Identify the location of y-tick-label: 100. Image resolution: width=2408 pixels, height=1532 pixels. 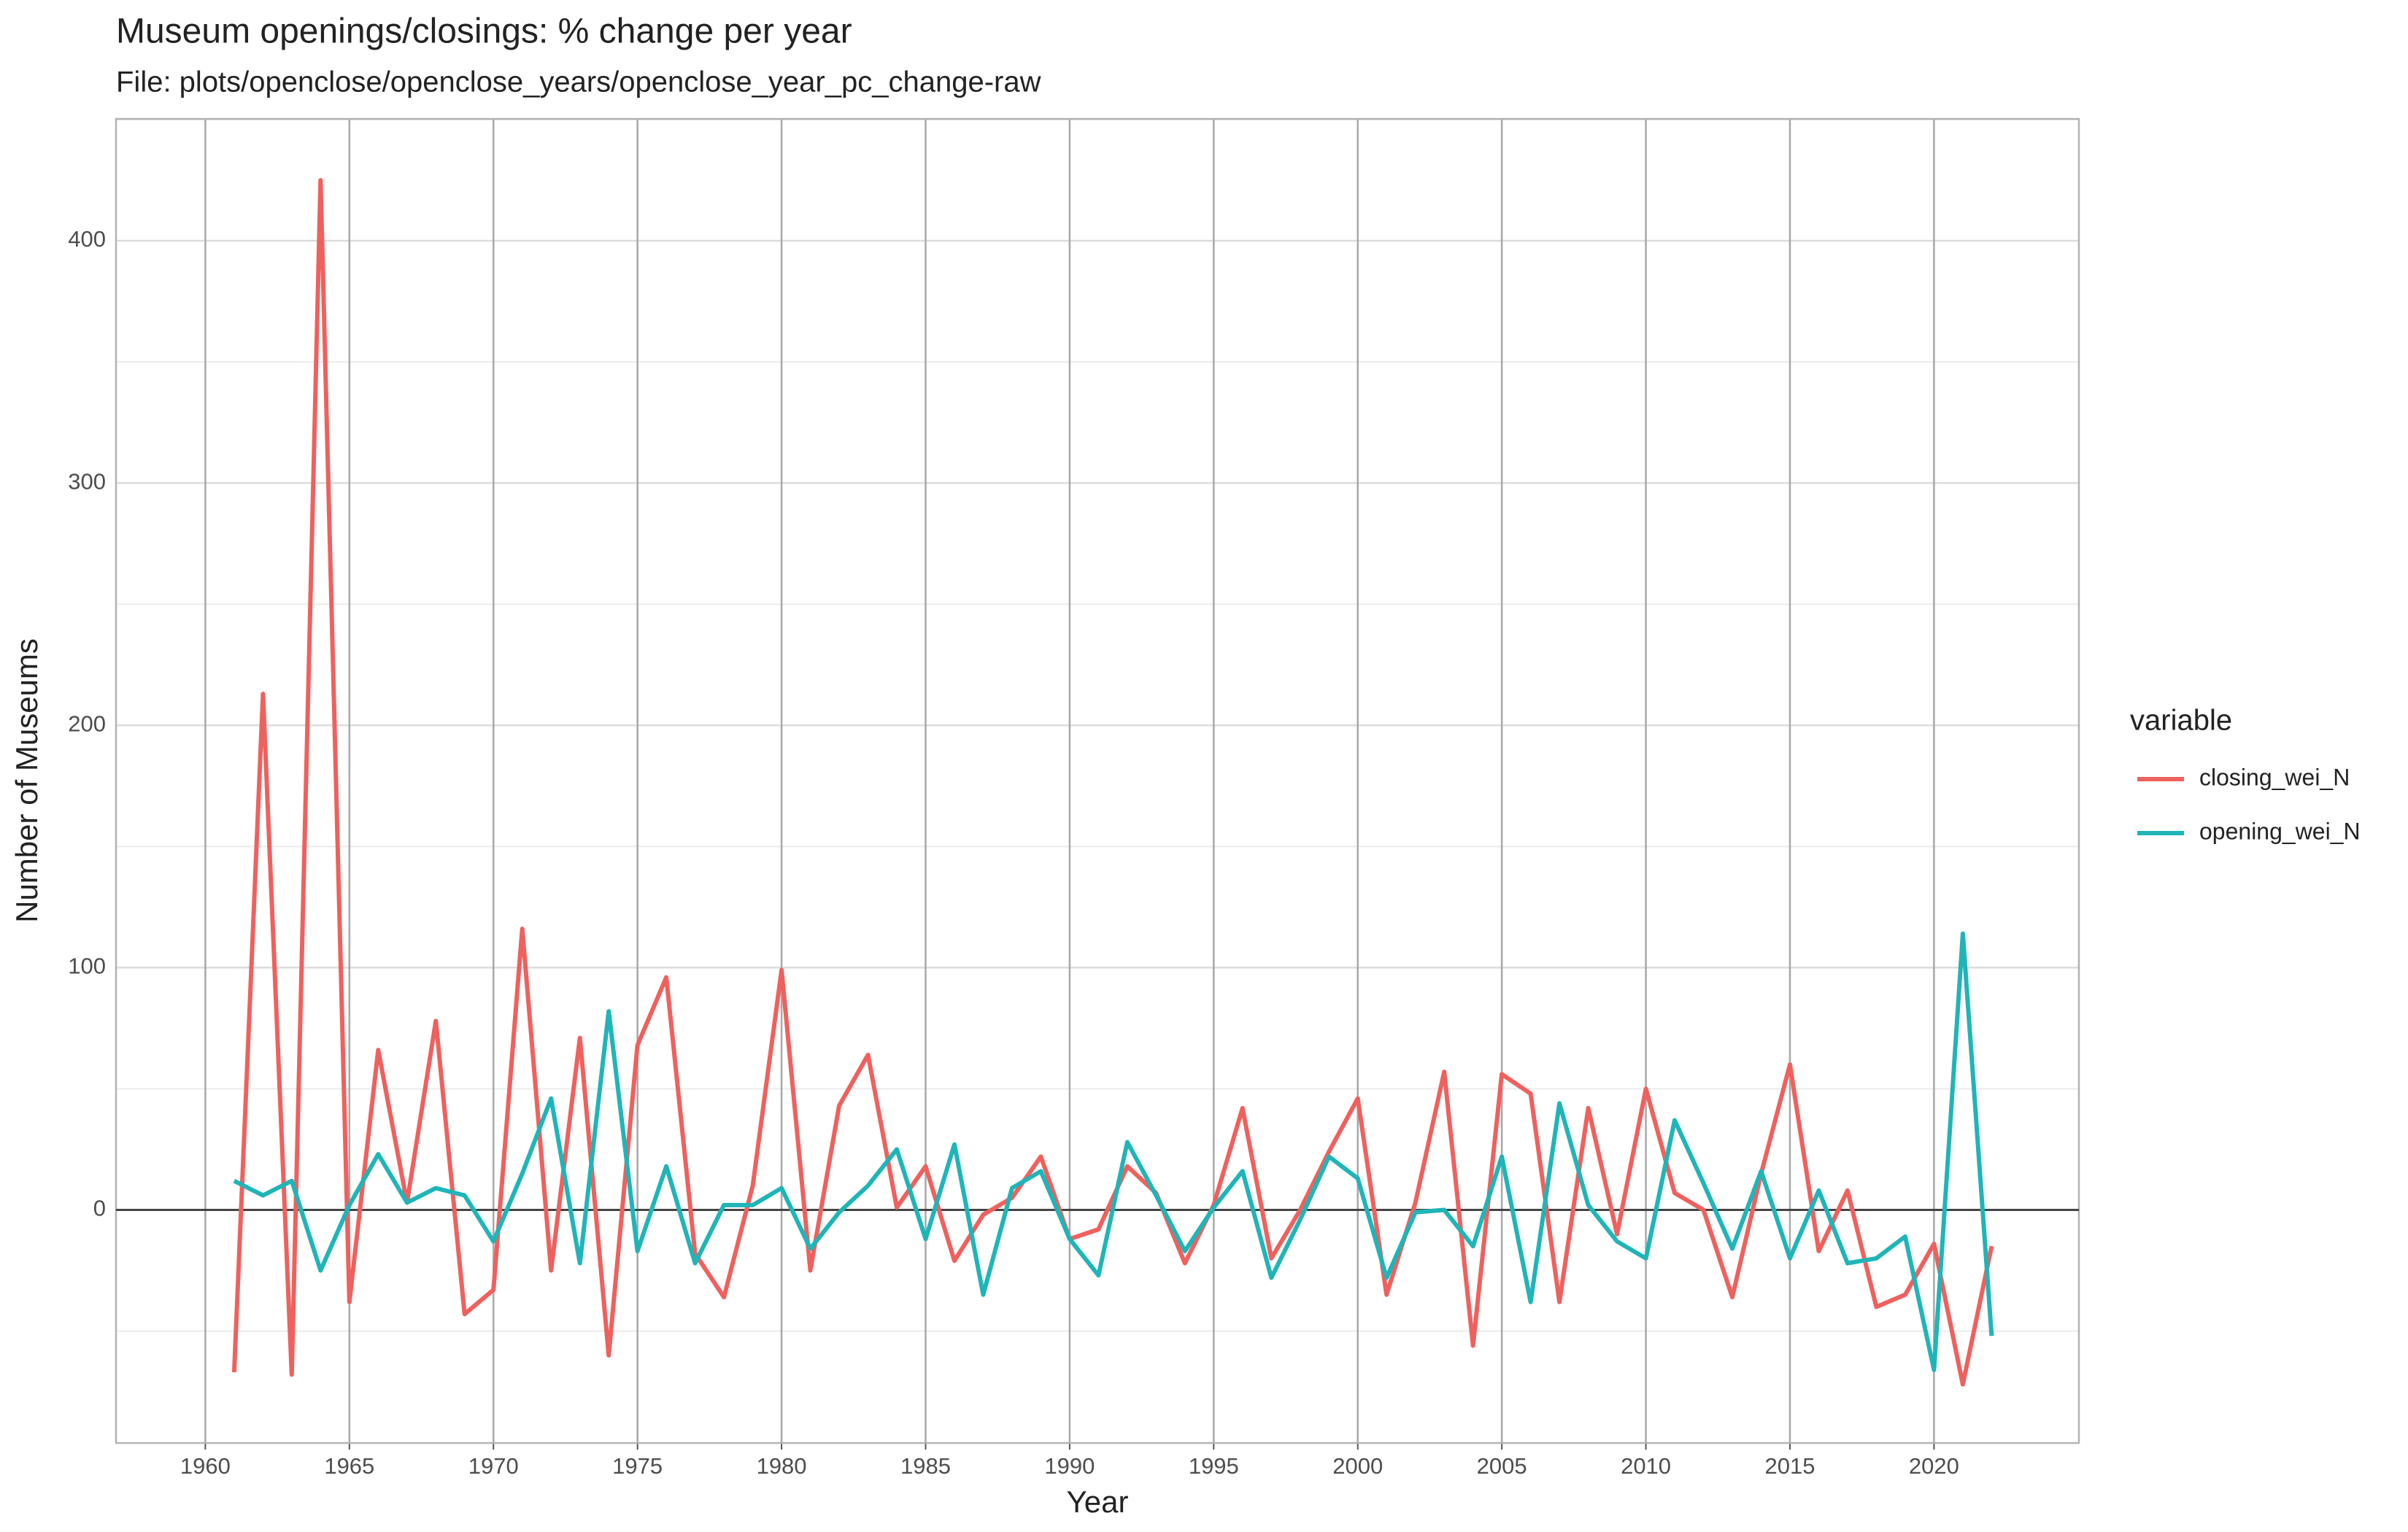
(87, 966).